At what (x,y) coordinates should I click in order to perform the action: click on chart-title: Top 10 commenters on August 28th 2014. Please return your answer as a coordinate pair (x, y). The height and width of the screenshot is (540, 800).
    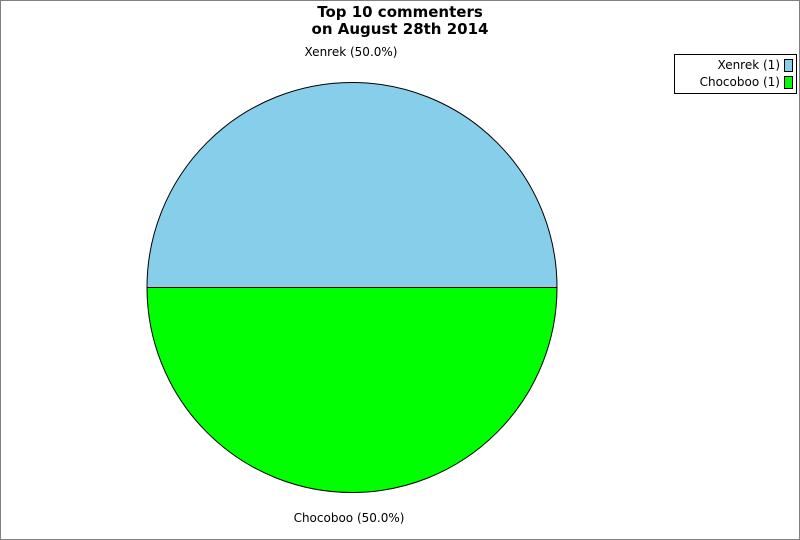
    Looking at the image, I should click on (400, 21).